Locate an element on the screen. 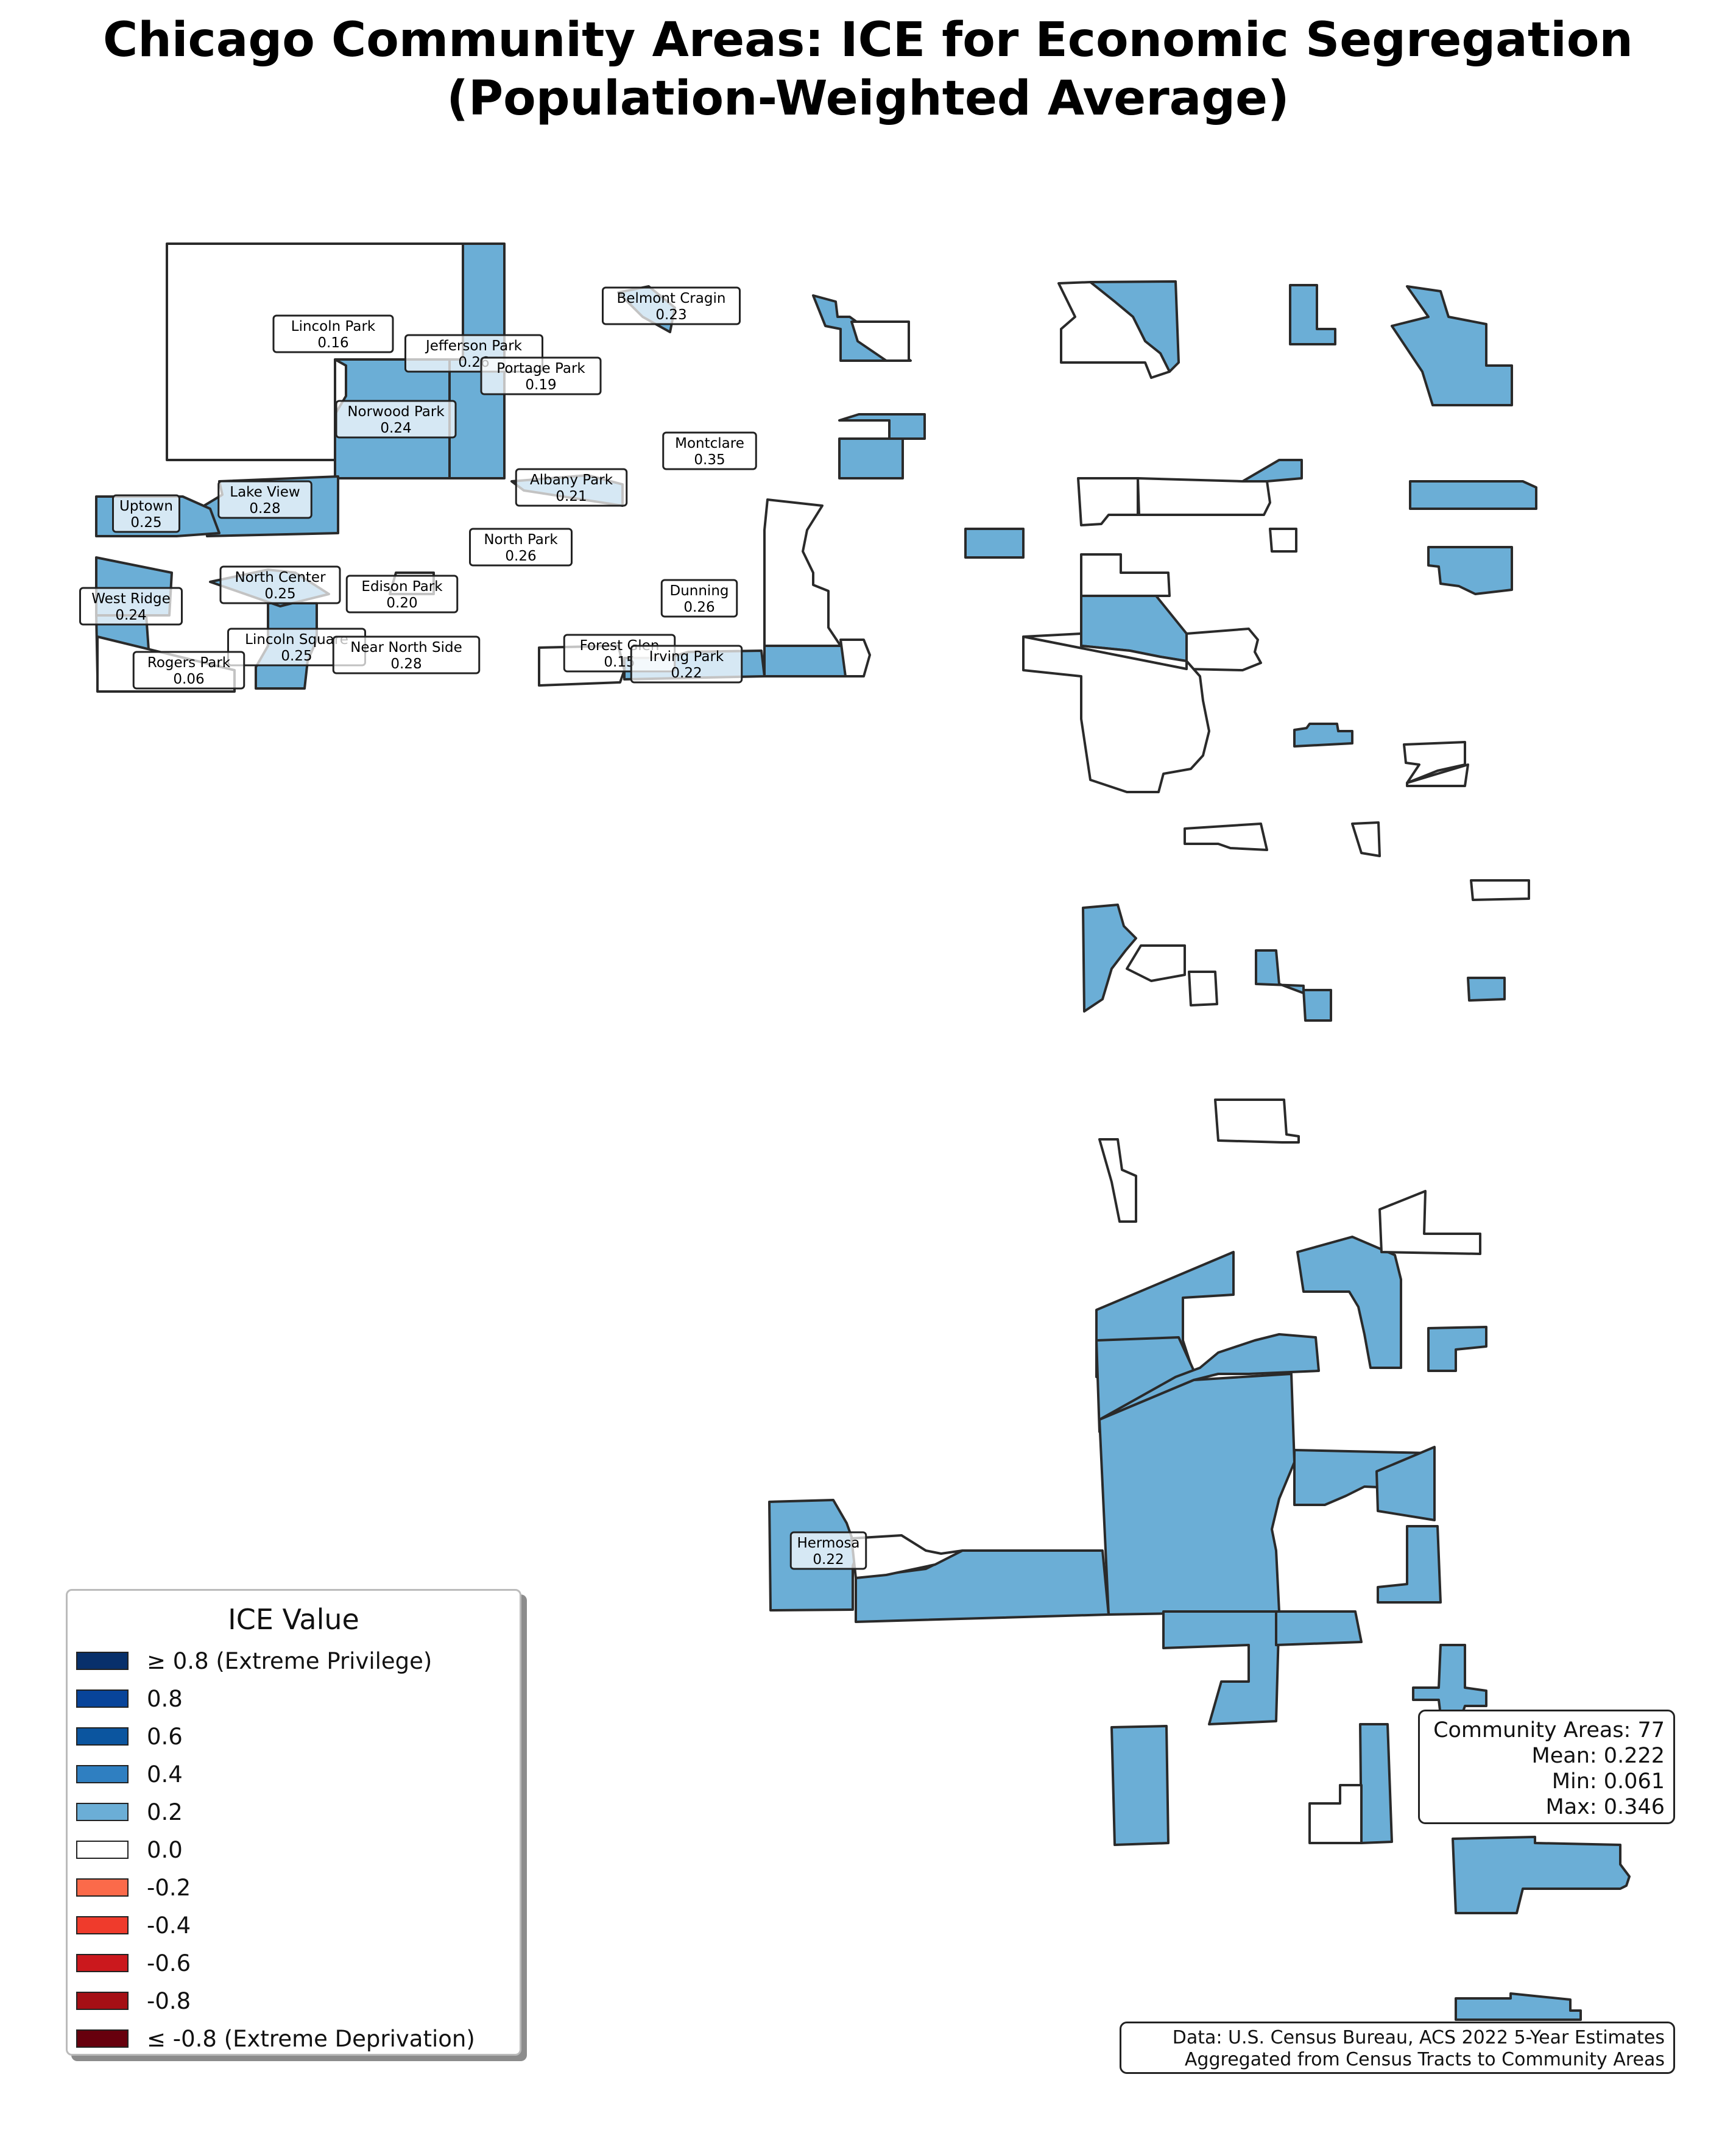 The height and width of the screenshot is (2144, 1736). stats-min: Min: 0.061 is located at coordinates (1608, 1781).